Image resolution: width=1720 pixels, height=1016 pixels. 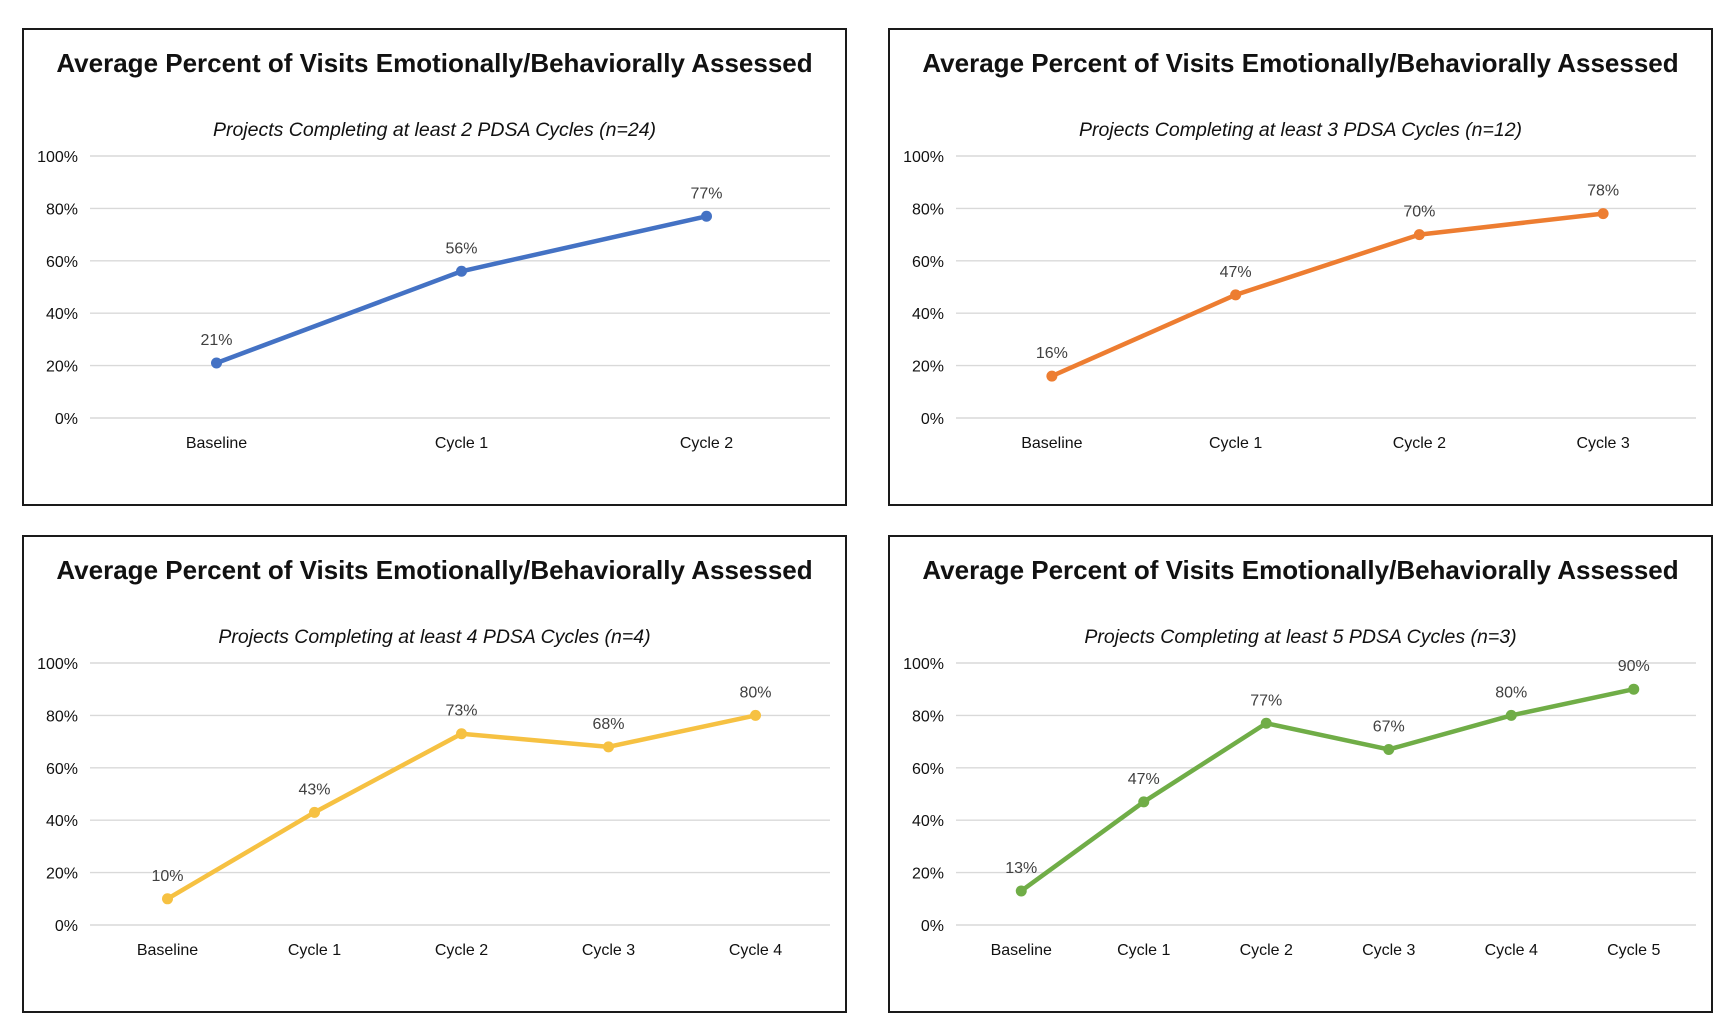 I want to click on data-label: 56%, so click(x=461, y=248).